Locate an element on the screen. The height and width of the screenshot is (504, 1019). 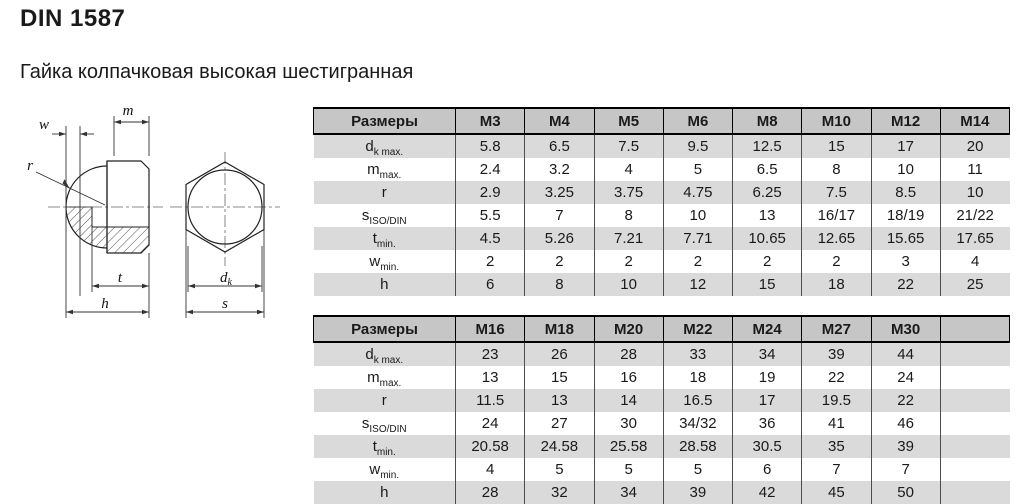
value-cell: 45 is located at coordinates (836, 492).